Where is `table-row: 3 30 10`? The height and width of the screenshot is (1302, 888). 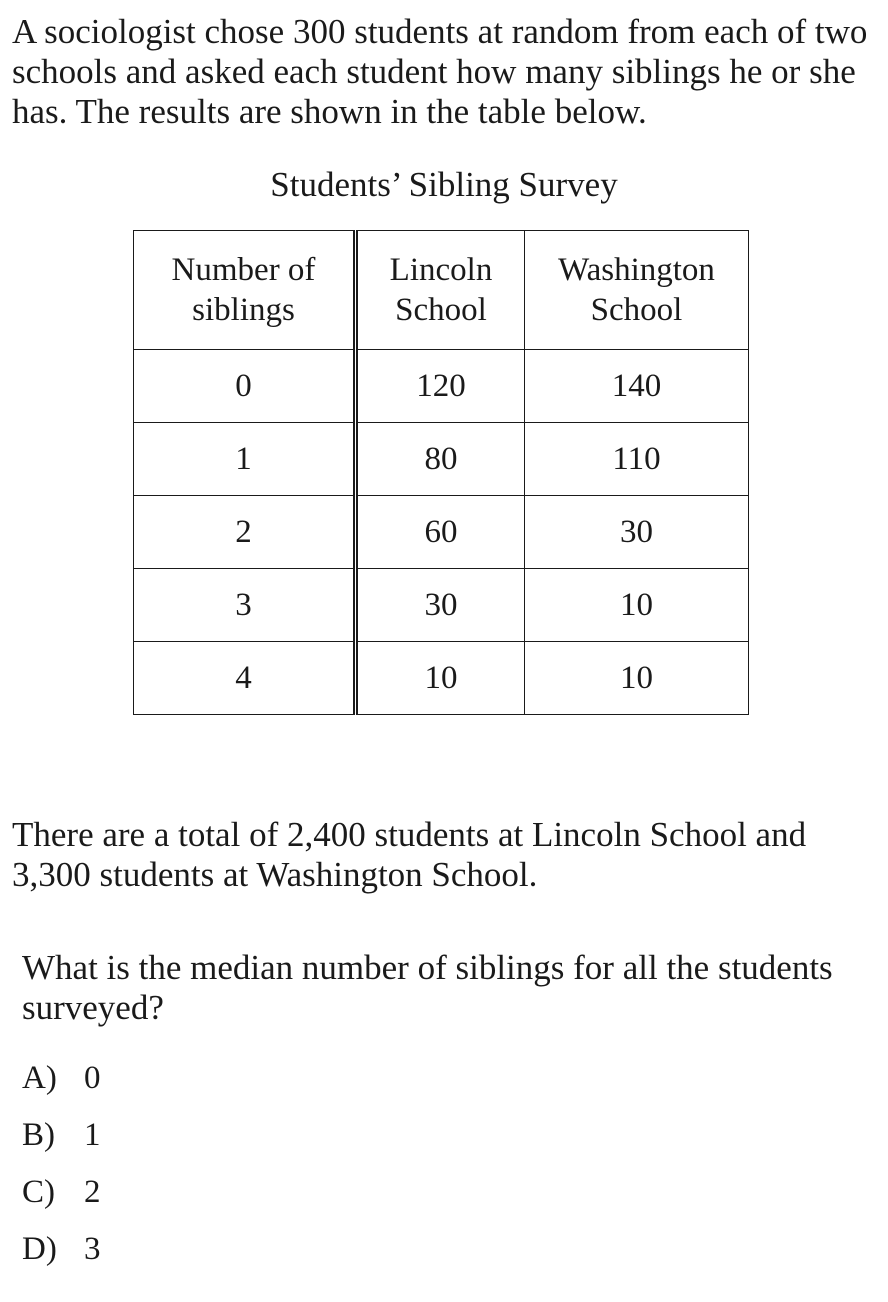
table-row: 3 30 10 is located at coordinates (441, 605).